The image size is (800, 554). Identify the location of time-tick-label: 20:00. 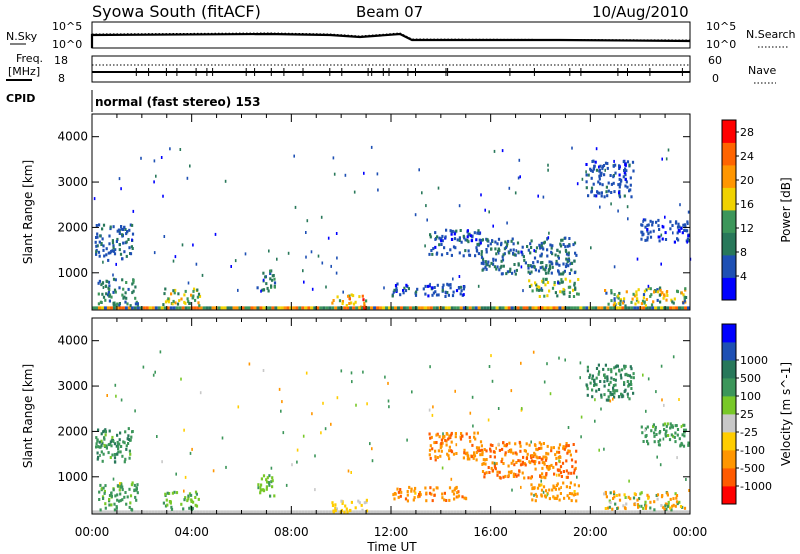
(590, 532).